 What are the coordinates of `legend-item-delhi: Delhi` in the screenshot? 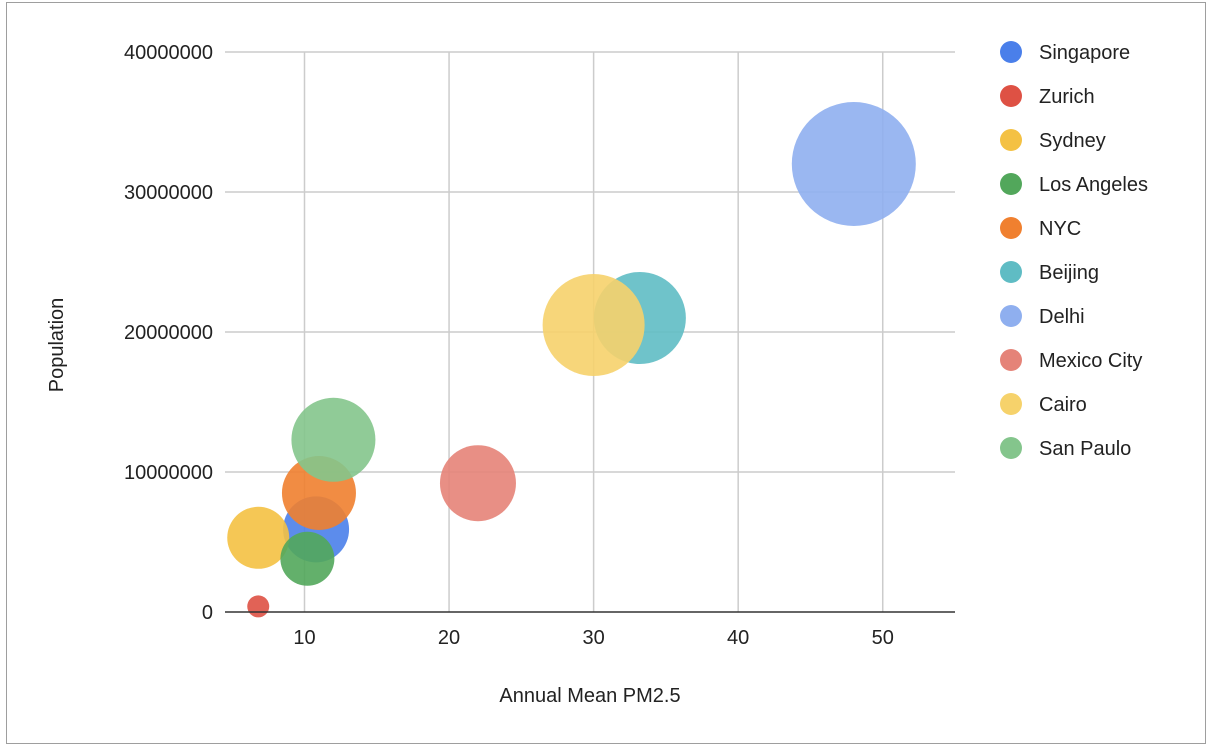 It's located at (1042, 316).